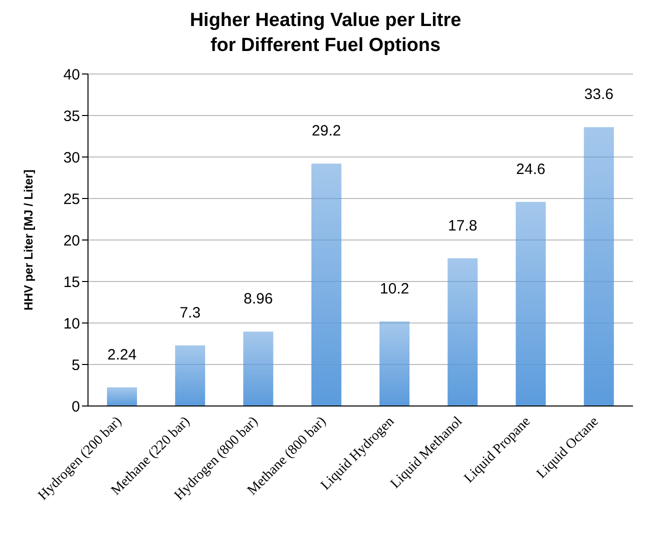 Image resolution: width=651 pixels, height=535 pixels. What do you see at coordinates (71, 323) in the screenshot?
I see `y-tick-label: 10` at bounding box center [71, 323].